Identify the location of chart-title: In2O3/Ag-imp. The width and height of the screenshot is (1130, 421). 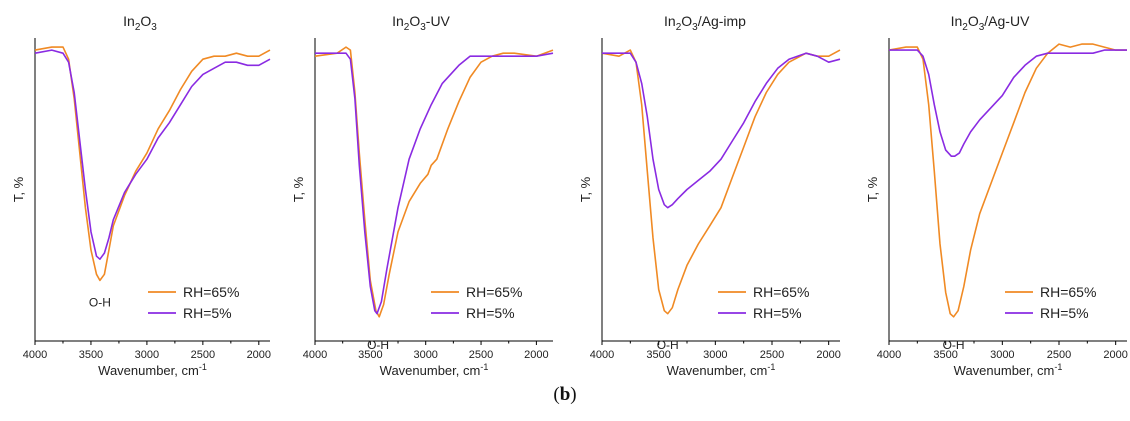
(705, 23).